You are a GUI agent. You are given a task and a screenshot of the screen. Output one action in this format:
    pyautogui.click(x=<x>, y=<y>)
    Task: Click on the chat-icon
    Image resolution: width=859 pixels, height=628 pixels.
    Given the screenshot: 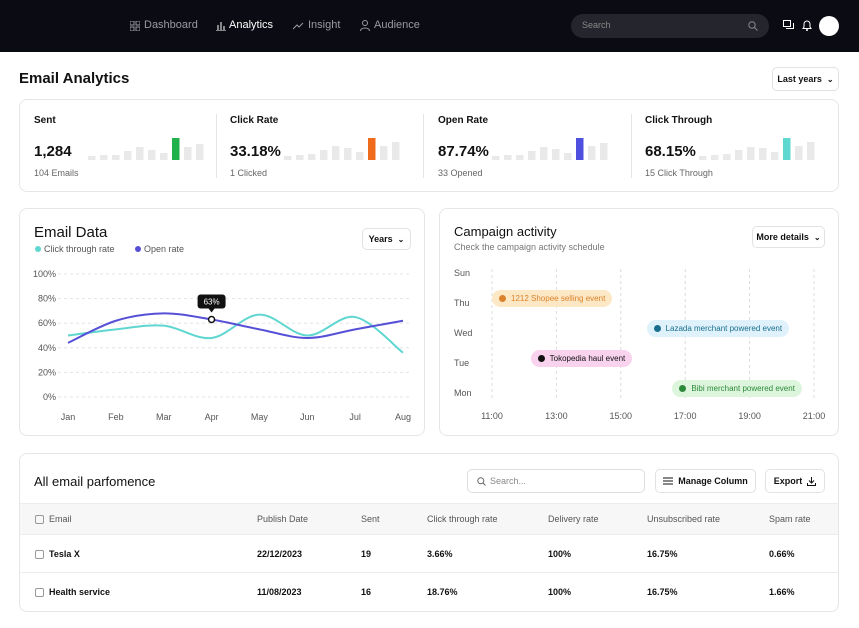 What is the action you would take?
    pyautogui.click(x=788, y=25)
    